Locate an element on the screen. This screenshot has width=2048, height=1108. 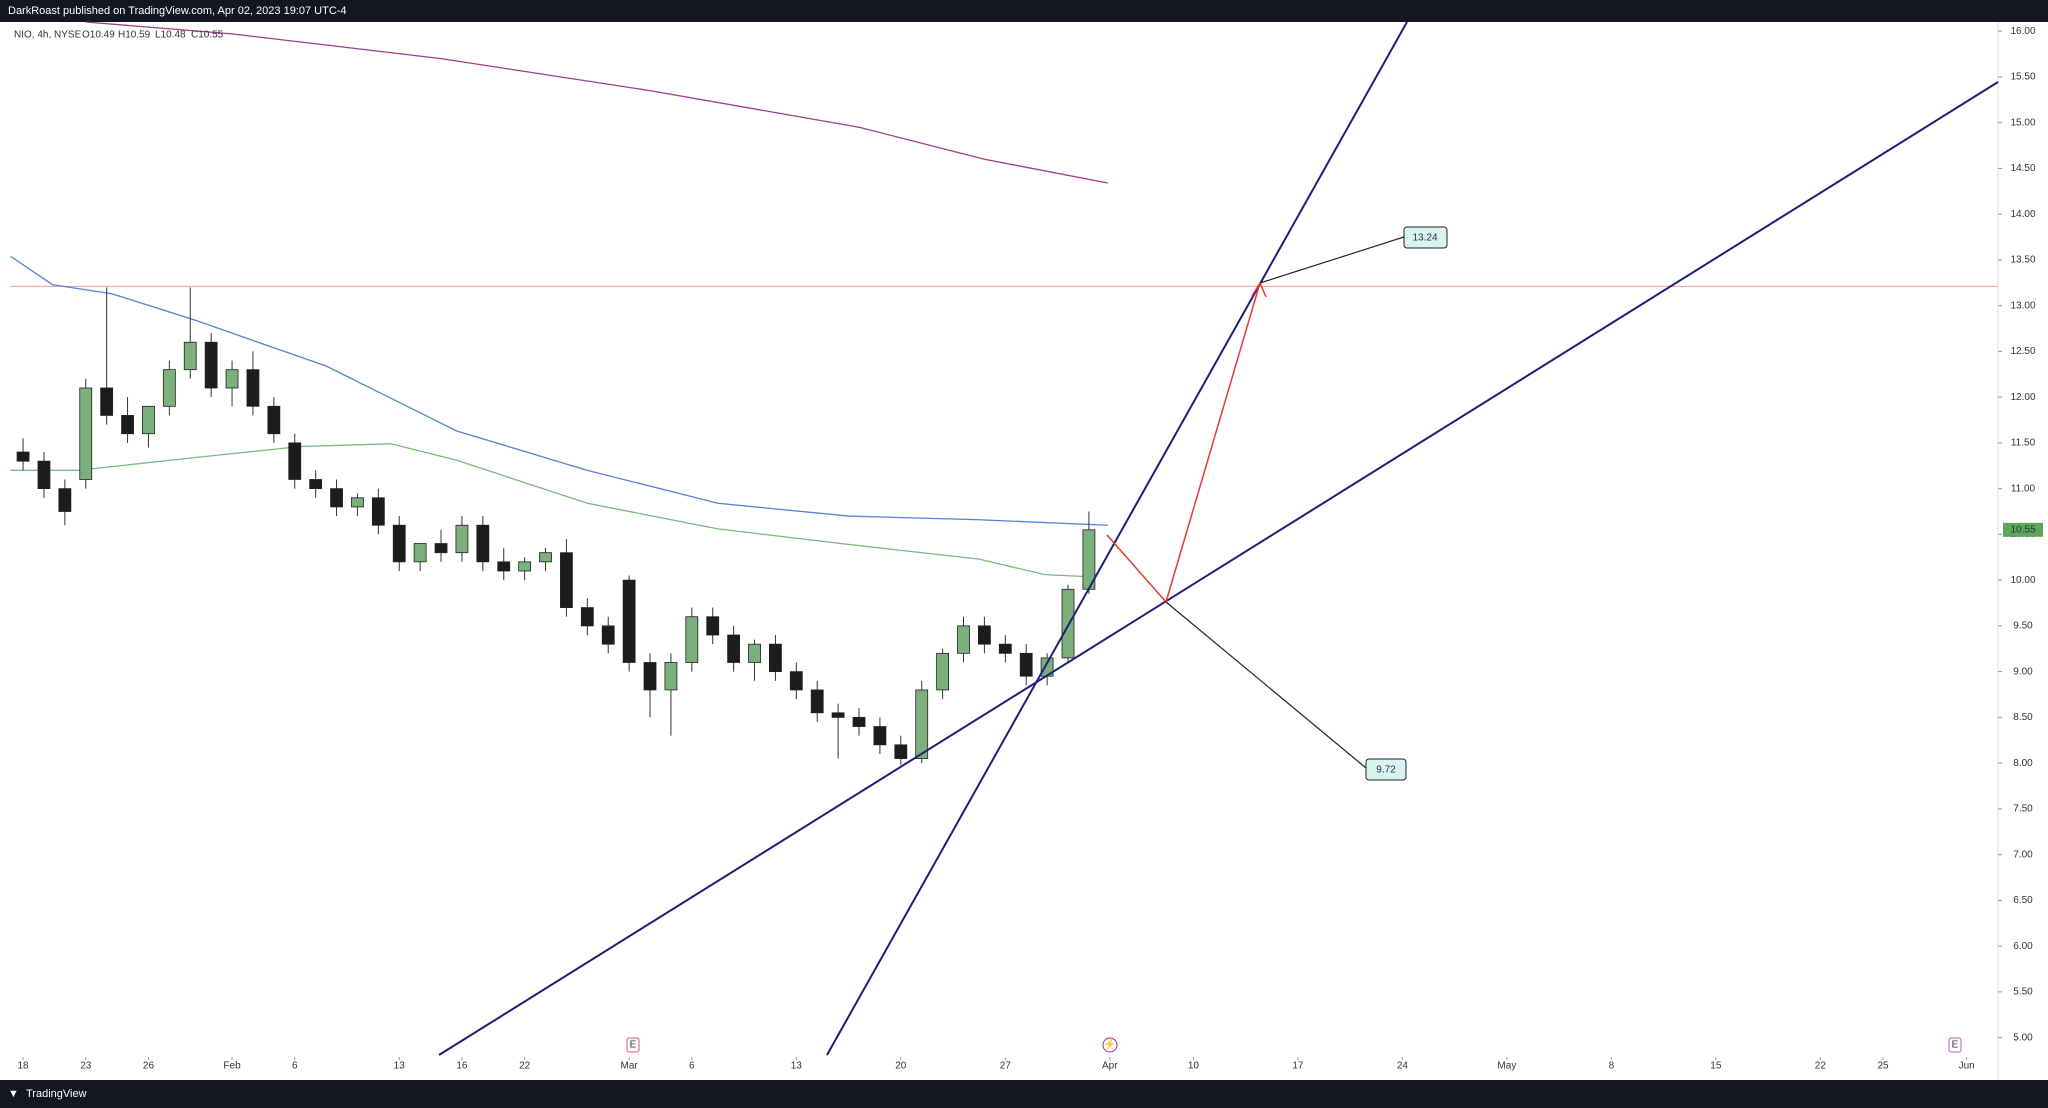
x-tick-label: 26 is located at coordinates (149, 1066).